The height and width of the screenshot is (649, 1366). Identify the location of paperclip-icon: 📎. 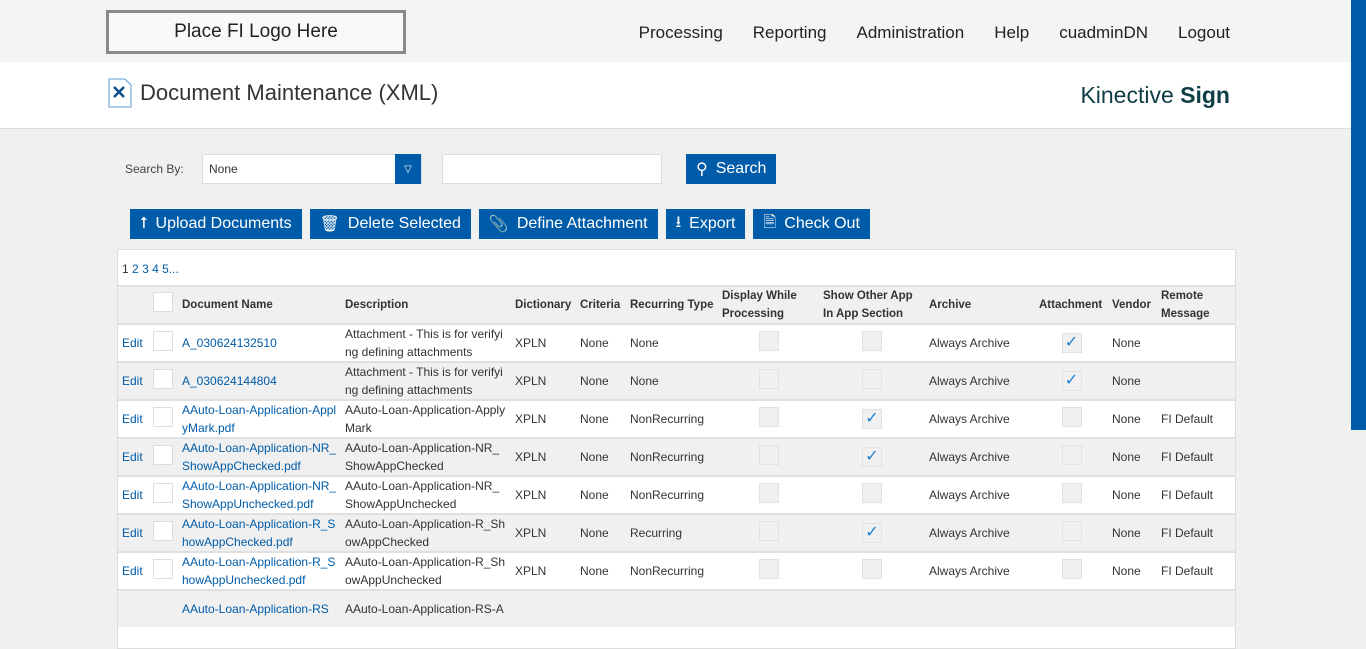
(498, 224).